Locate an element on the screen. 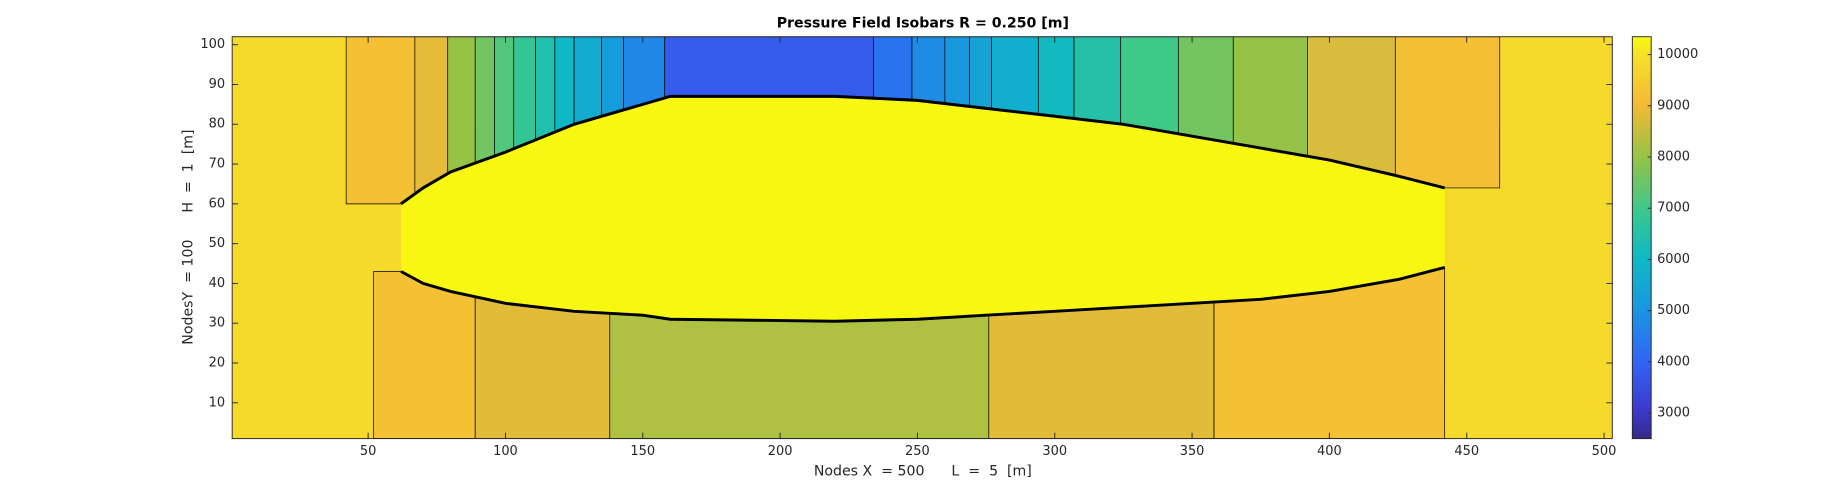  y-tick-label: 70 is located at coordinates (217, 164).